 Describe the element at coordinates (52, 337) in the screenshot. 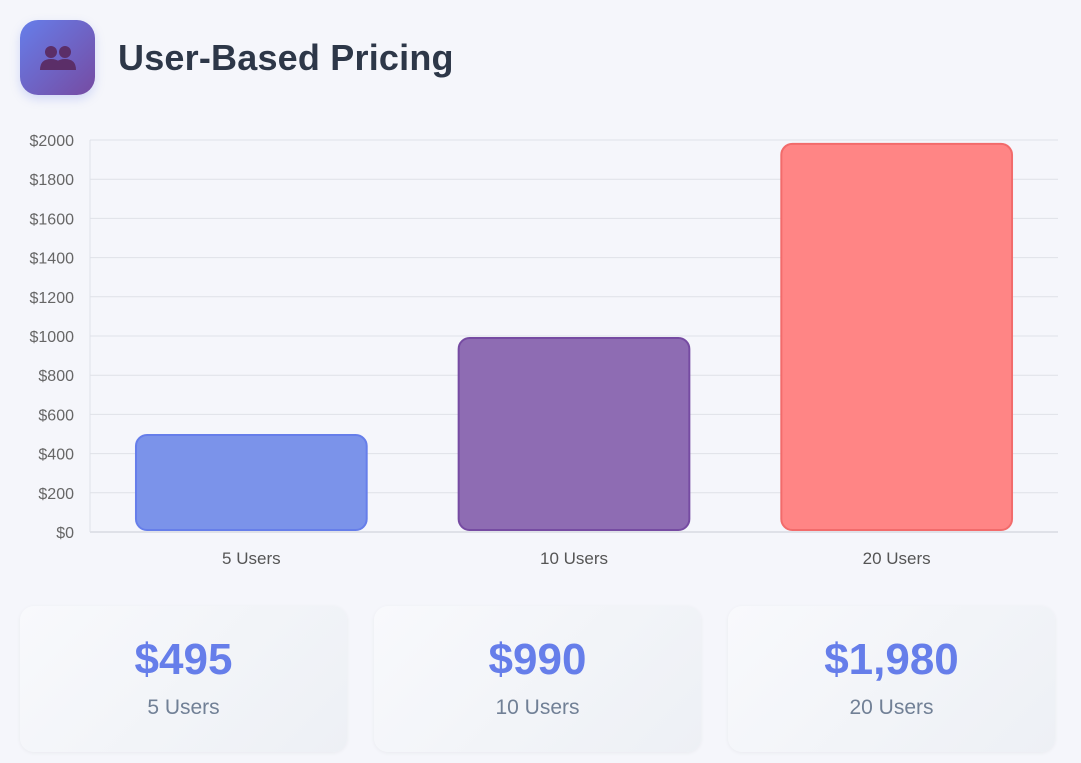

I see `y-tick-label: $1000` at that location.